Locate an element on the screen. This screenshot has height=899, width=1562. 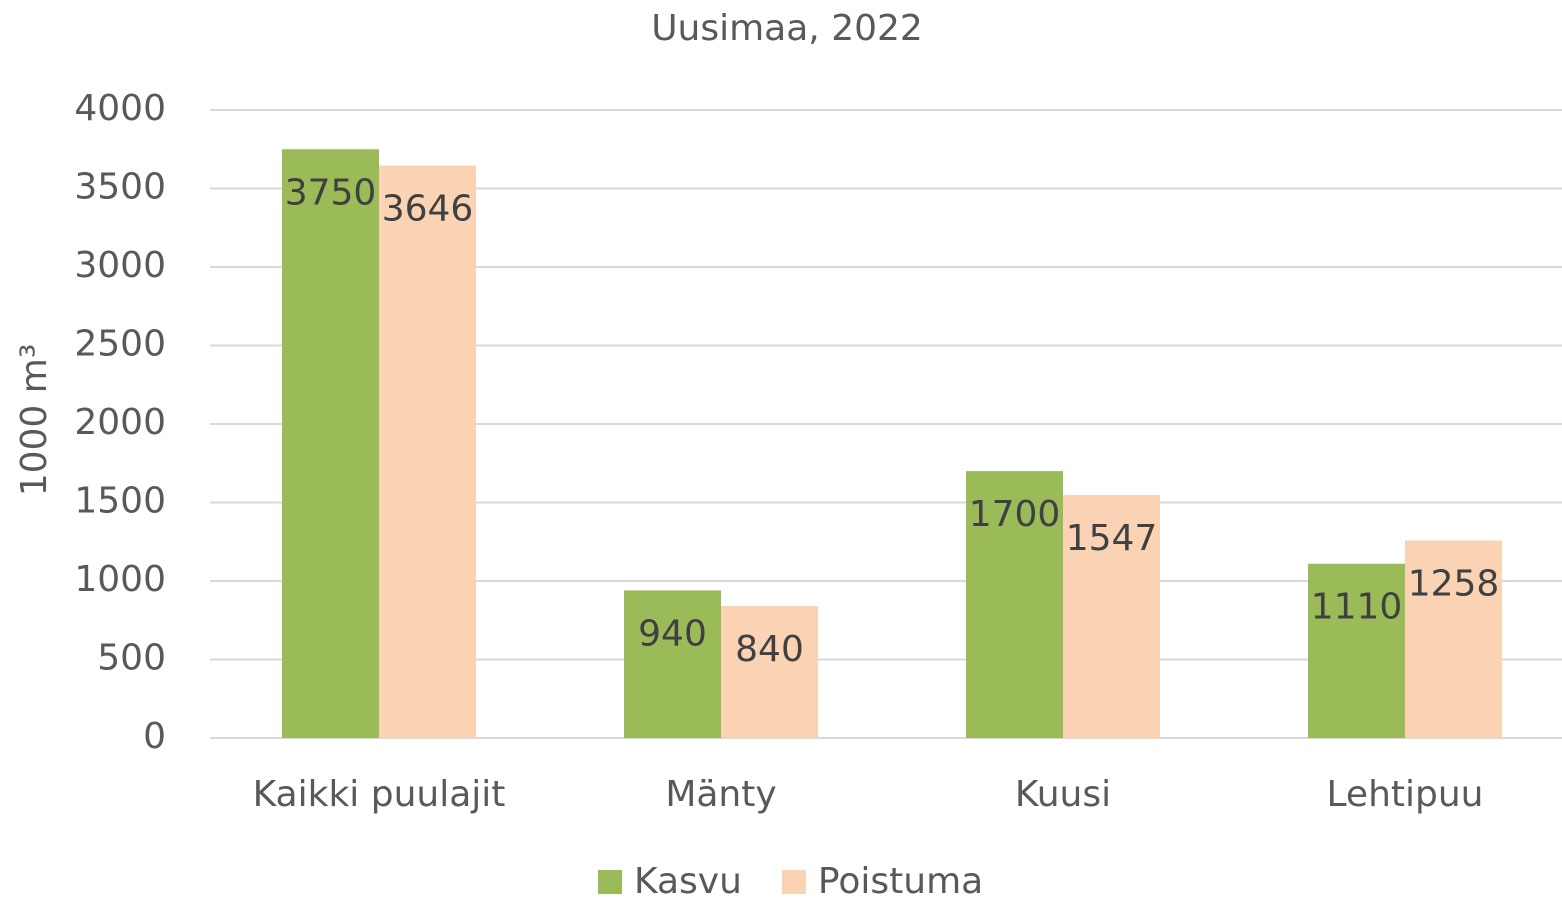
y-tick-label: 2000 is located at coordinates (120, 422).